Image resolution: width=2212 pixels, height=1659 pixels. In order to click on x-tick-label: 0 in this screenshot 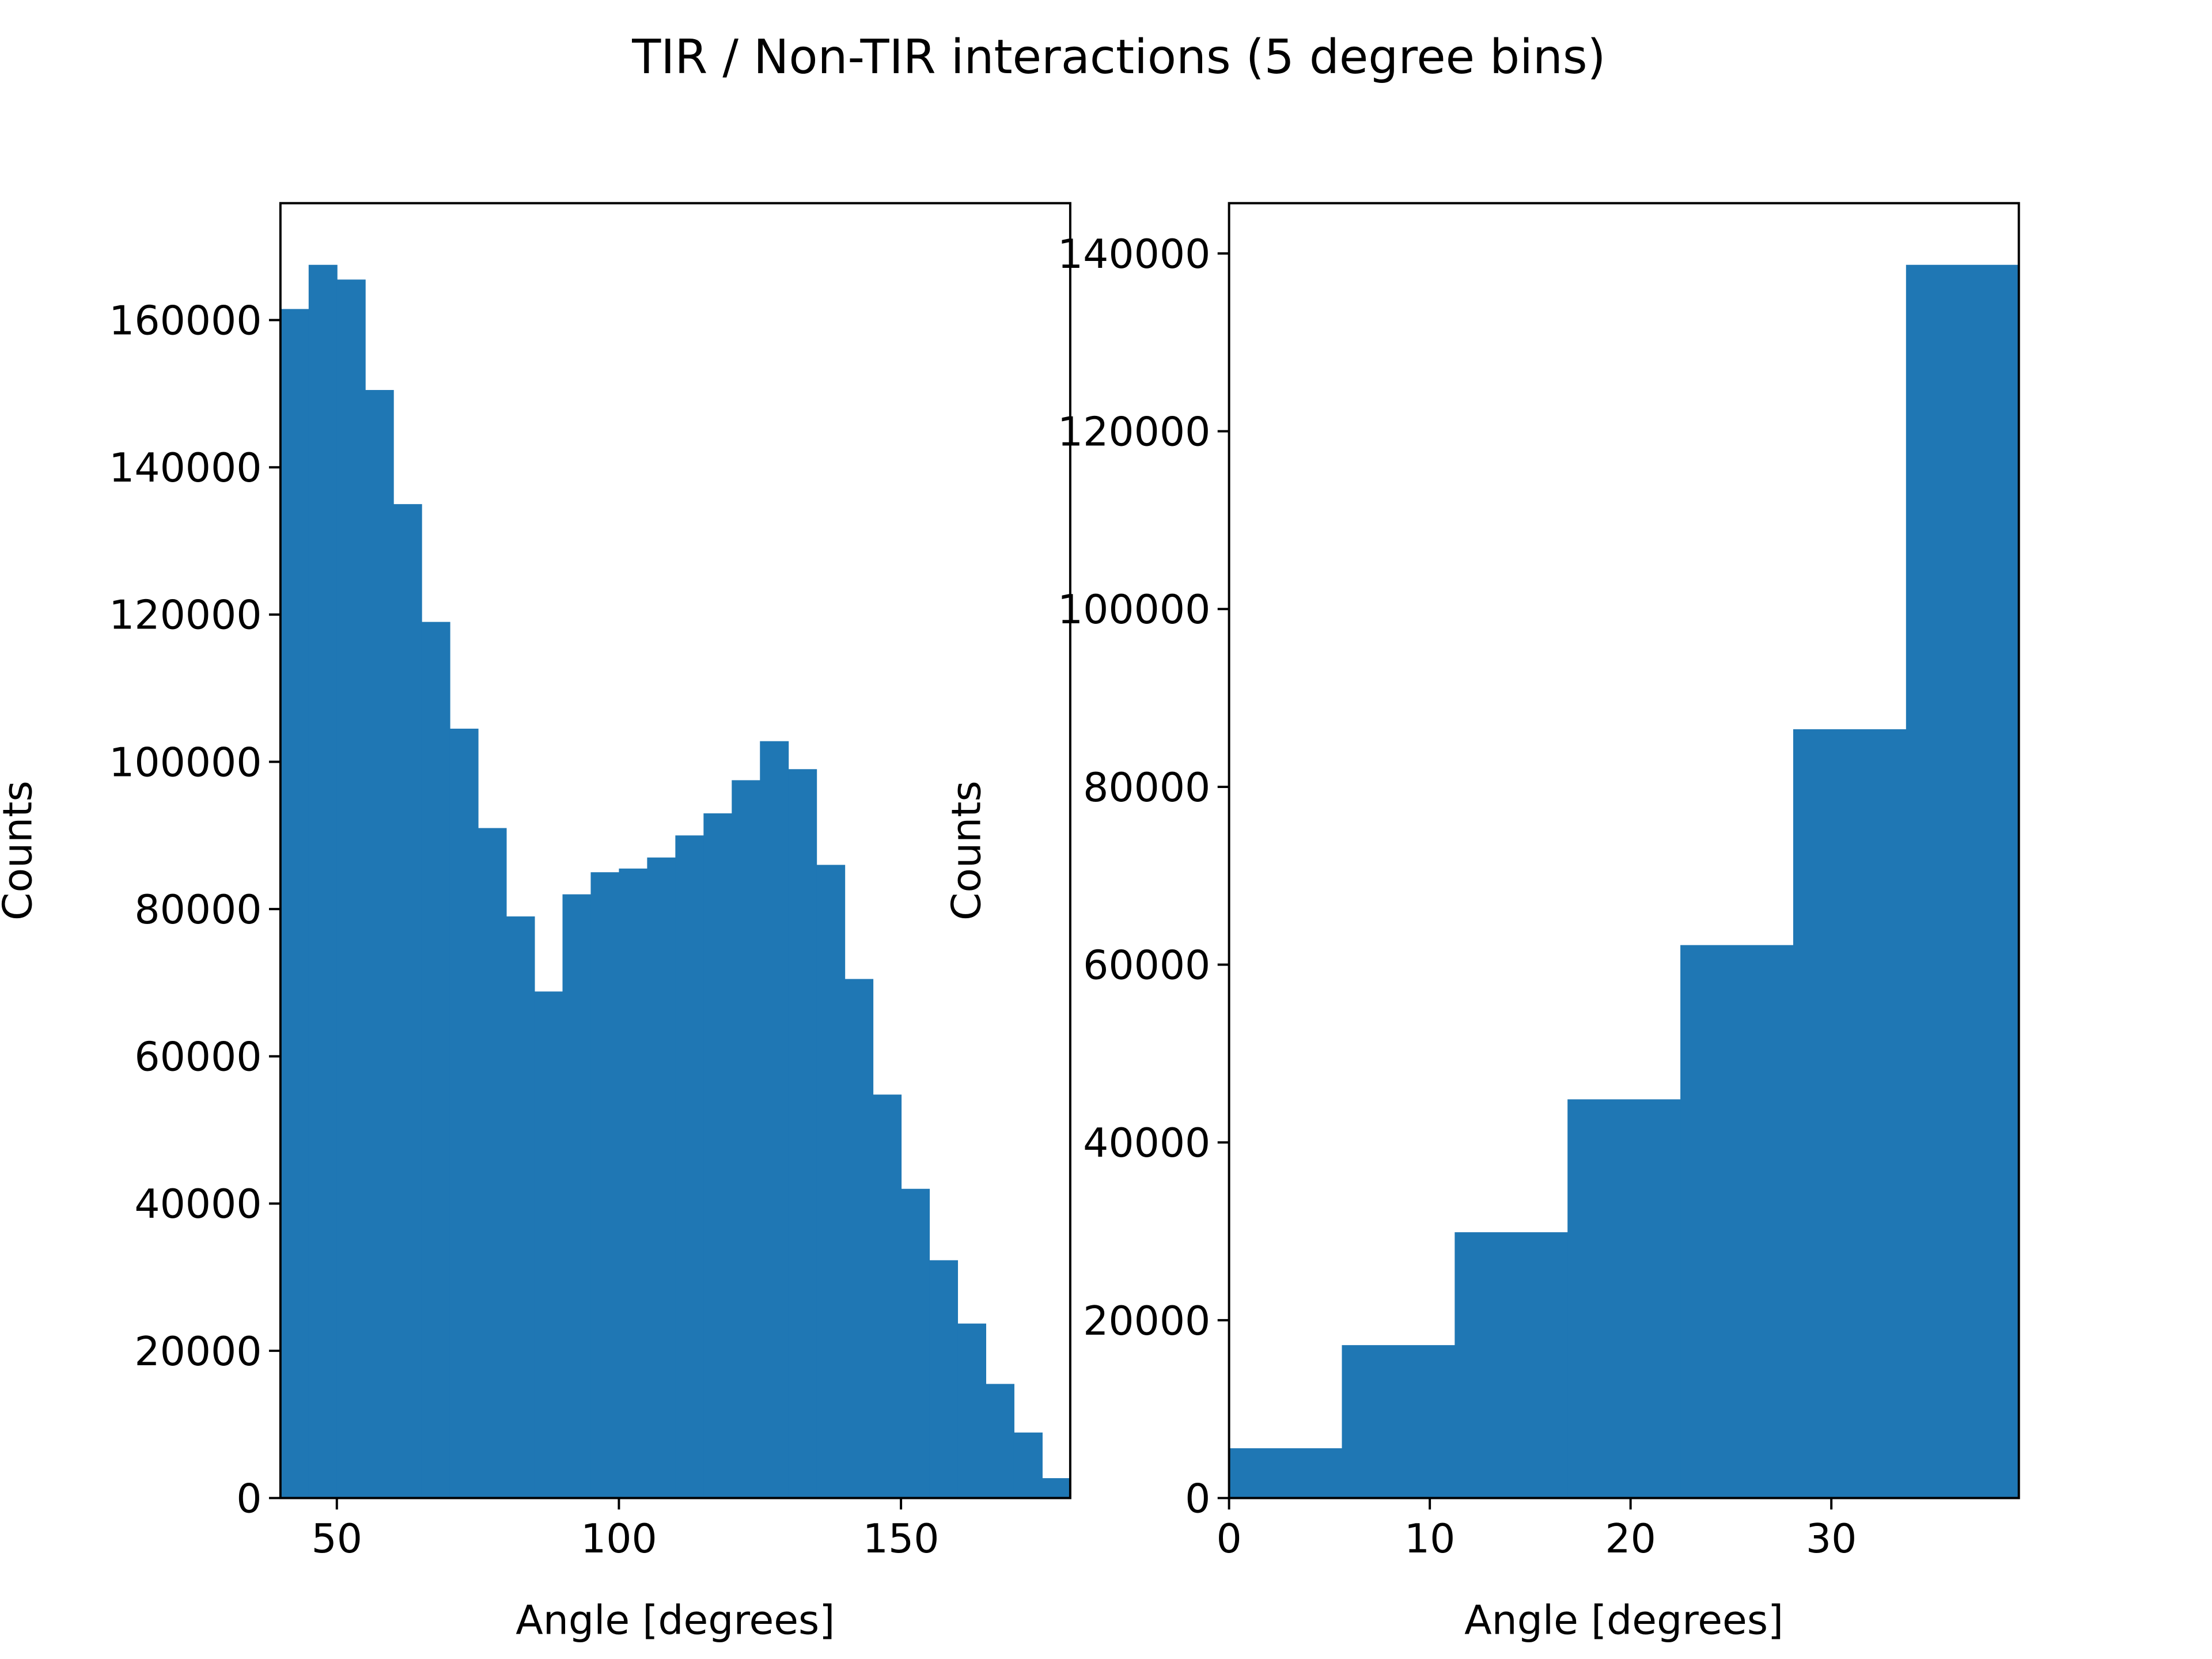, I will do `click(1228, 1539)`.